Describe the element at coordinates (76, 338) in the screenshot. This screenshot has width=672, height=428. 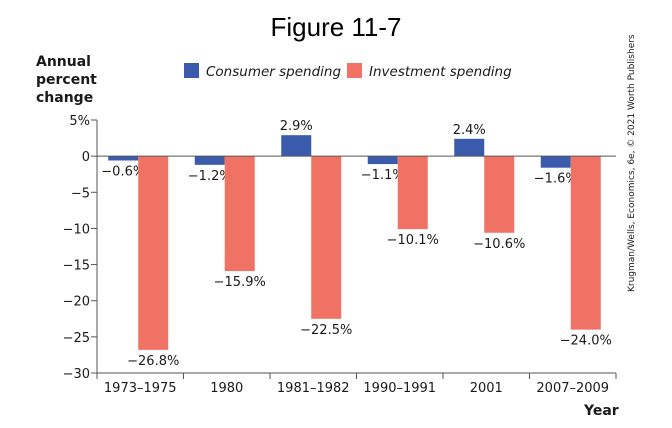
I see `y-tick-label-7: −25` at that location.